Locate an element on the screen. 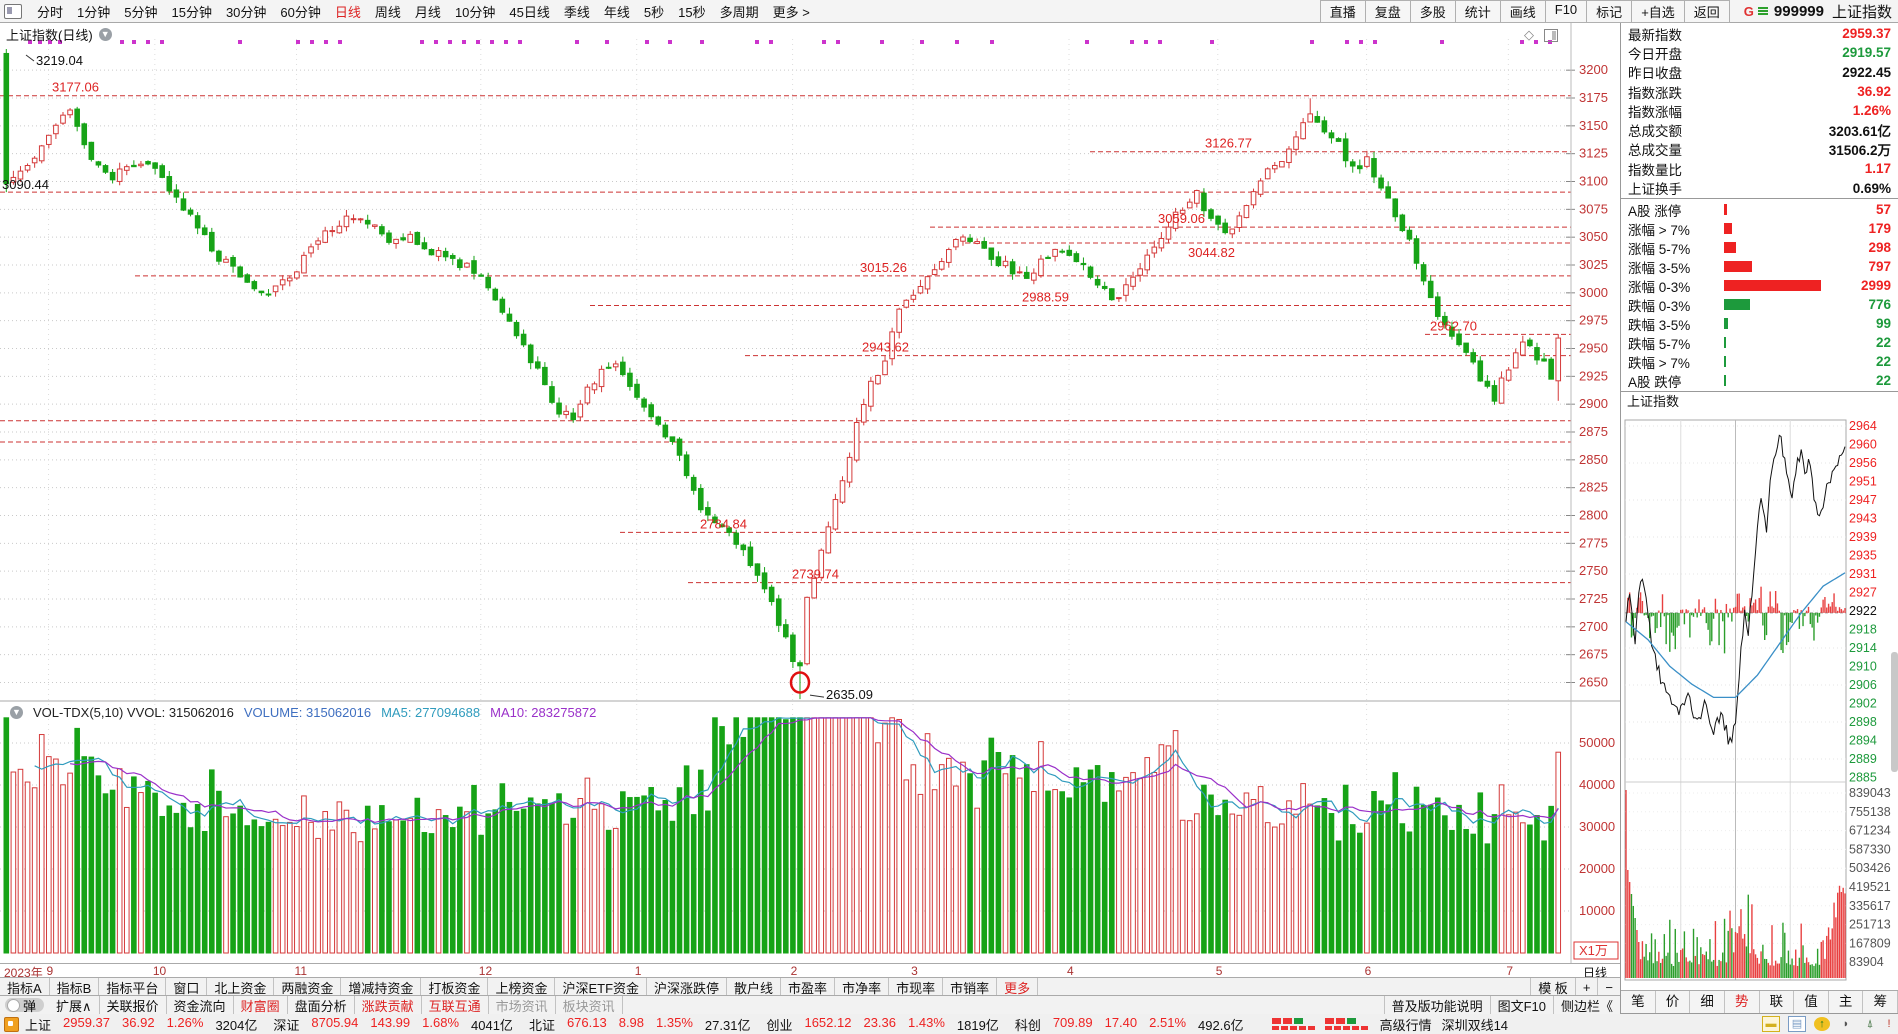 The width and height of the screenshot is (1898, 1034). bottom-tab-扩展∧: 扩展∧ is located at coordinates (74, 1005).